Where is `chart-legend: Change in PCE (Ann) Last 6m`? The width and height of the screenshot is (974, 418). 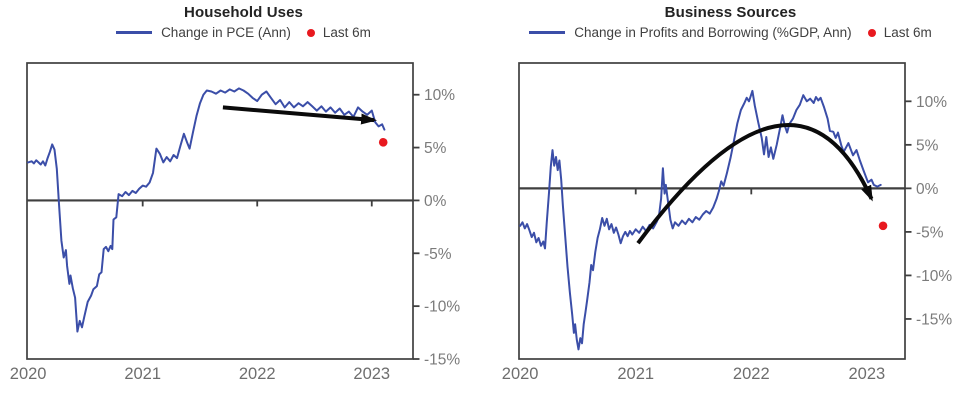
chart-legend: Change in PCE (Ann) Last 6m is located at coordinates (243, 32).